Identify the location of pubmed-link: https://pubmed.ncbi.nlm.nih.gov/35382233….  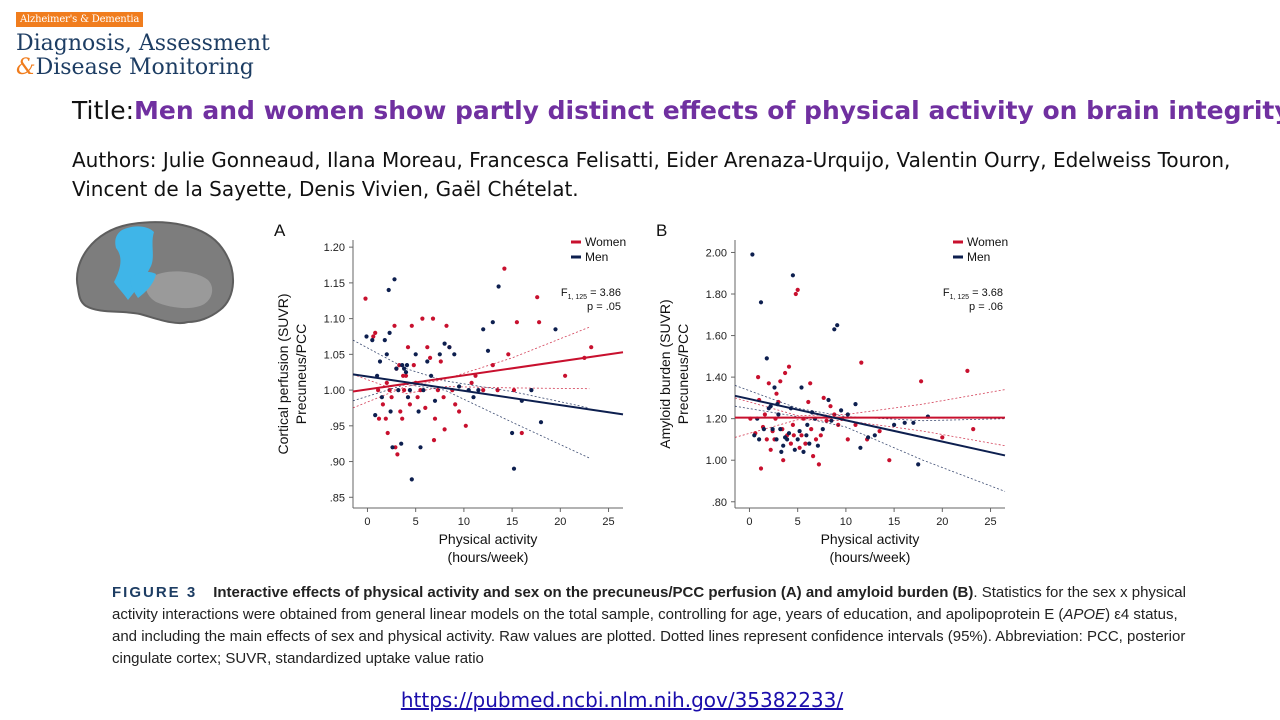
(622, 700).